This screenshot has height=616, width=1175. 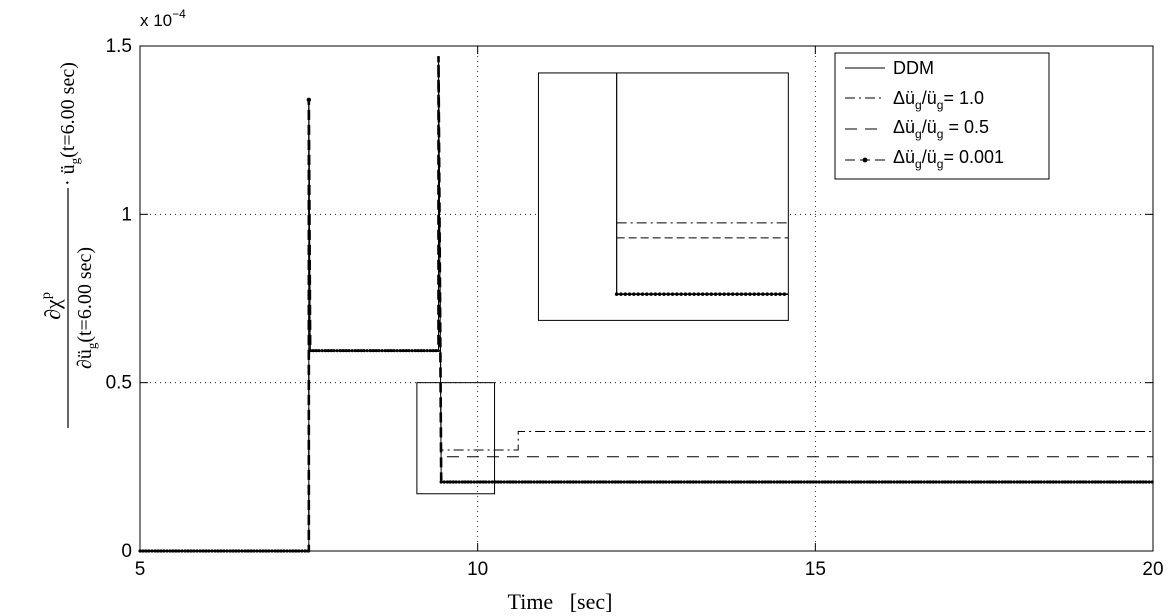 What do you see at coordinates (126, 551) in the screenshot?
I see `y-tick-label: 0` at bounding box center [126, 551].